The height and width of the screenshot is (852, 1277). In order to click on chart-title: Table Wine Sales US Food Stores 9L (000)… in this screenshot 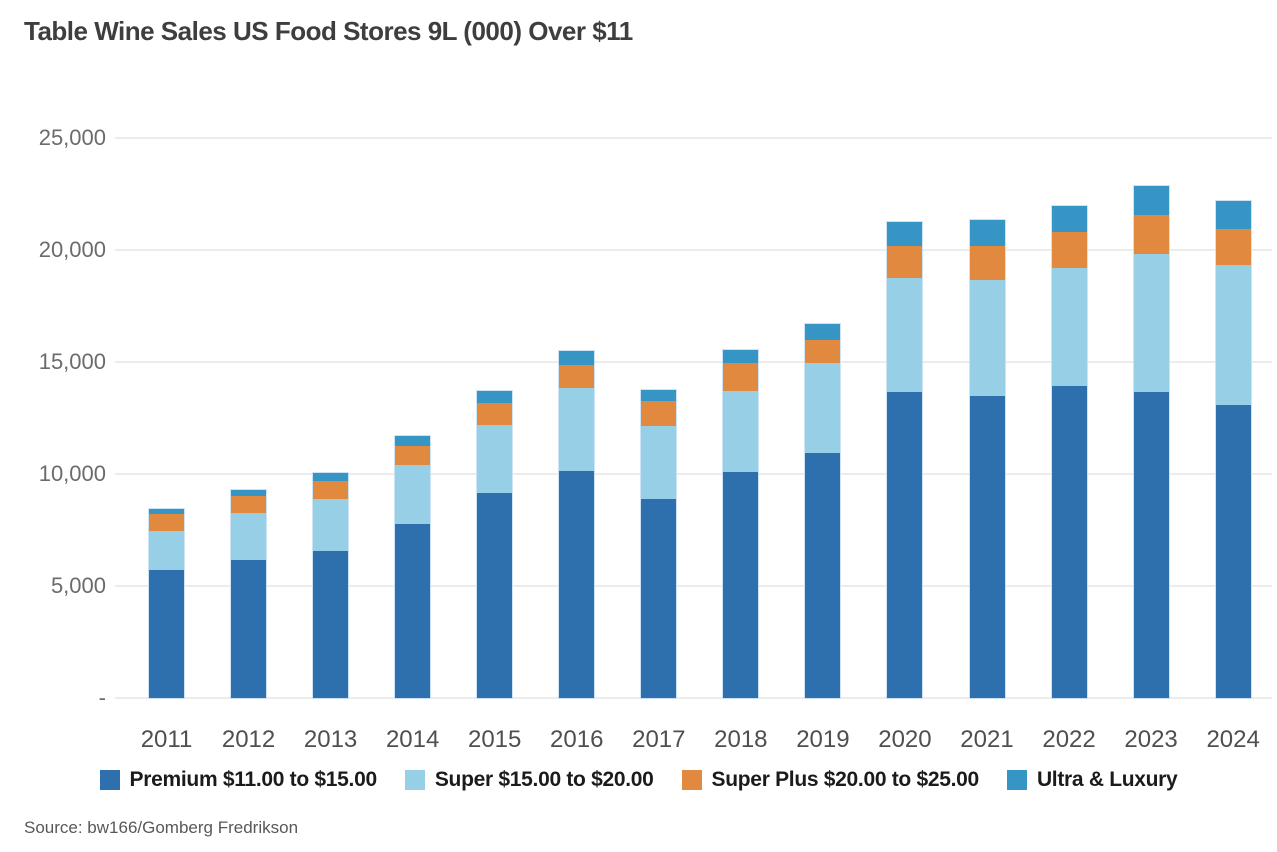, I will do `click(328, 31)`.